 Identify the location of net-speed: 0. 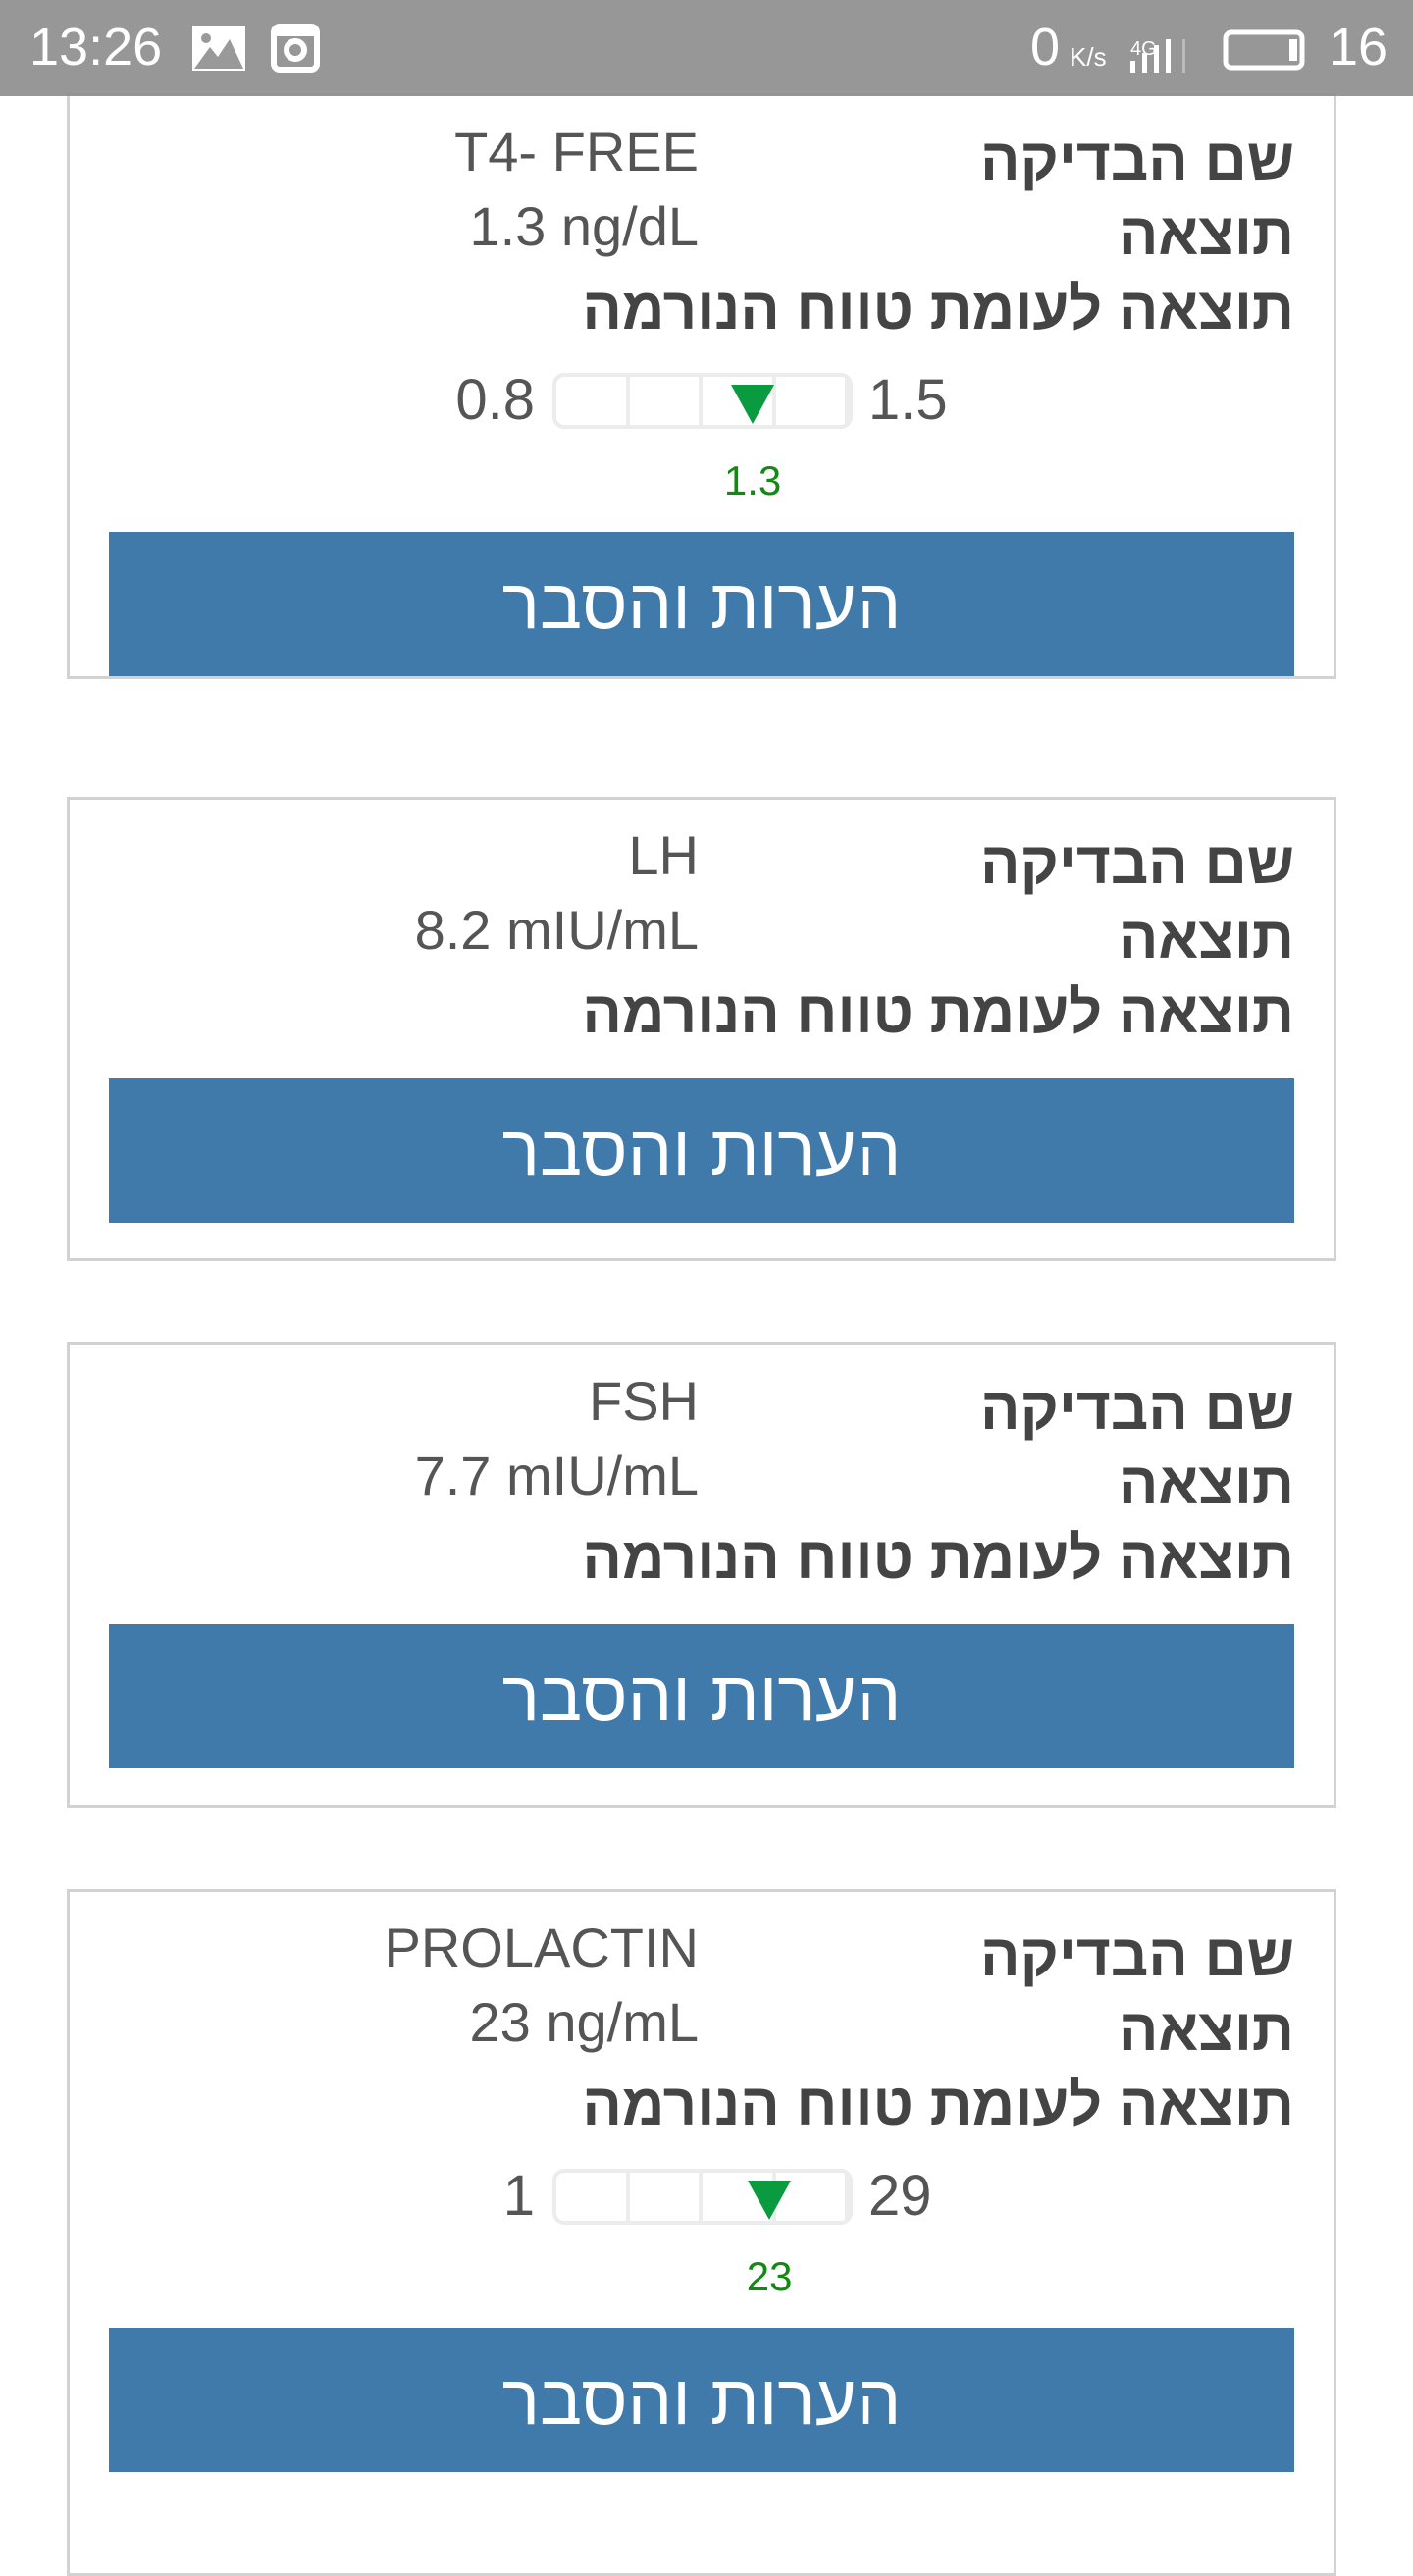
(1045, 47).